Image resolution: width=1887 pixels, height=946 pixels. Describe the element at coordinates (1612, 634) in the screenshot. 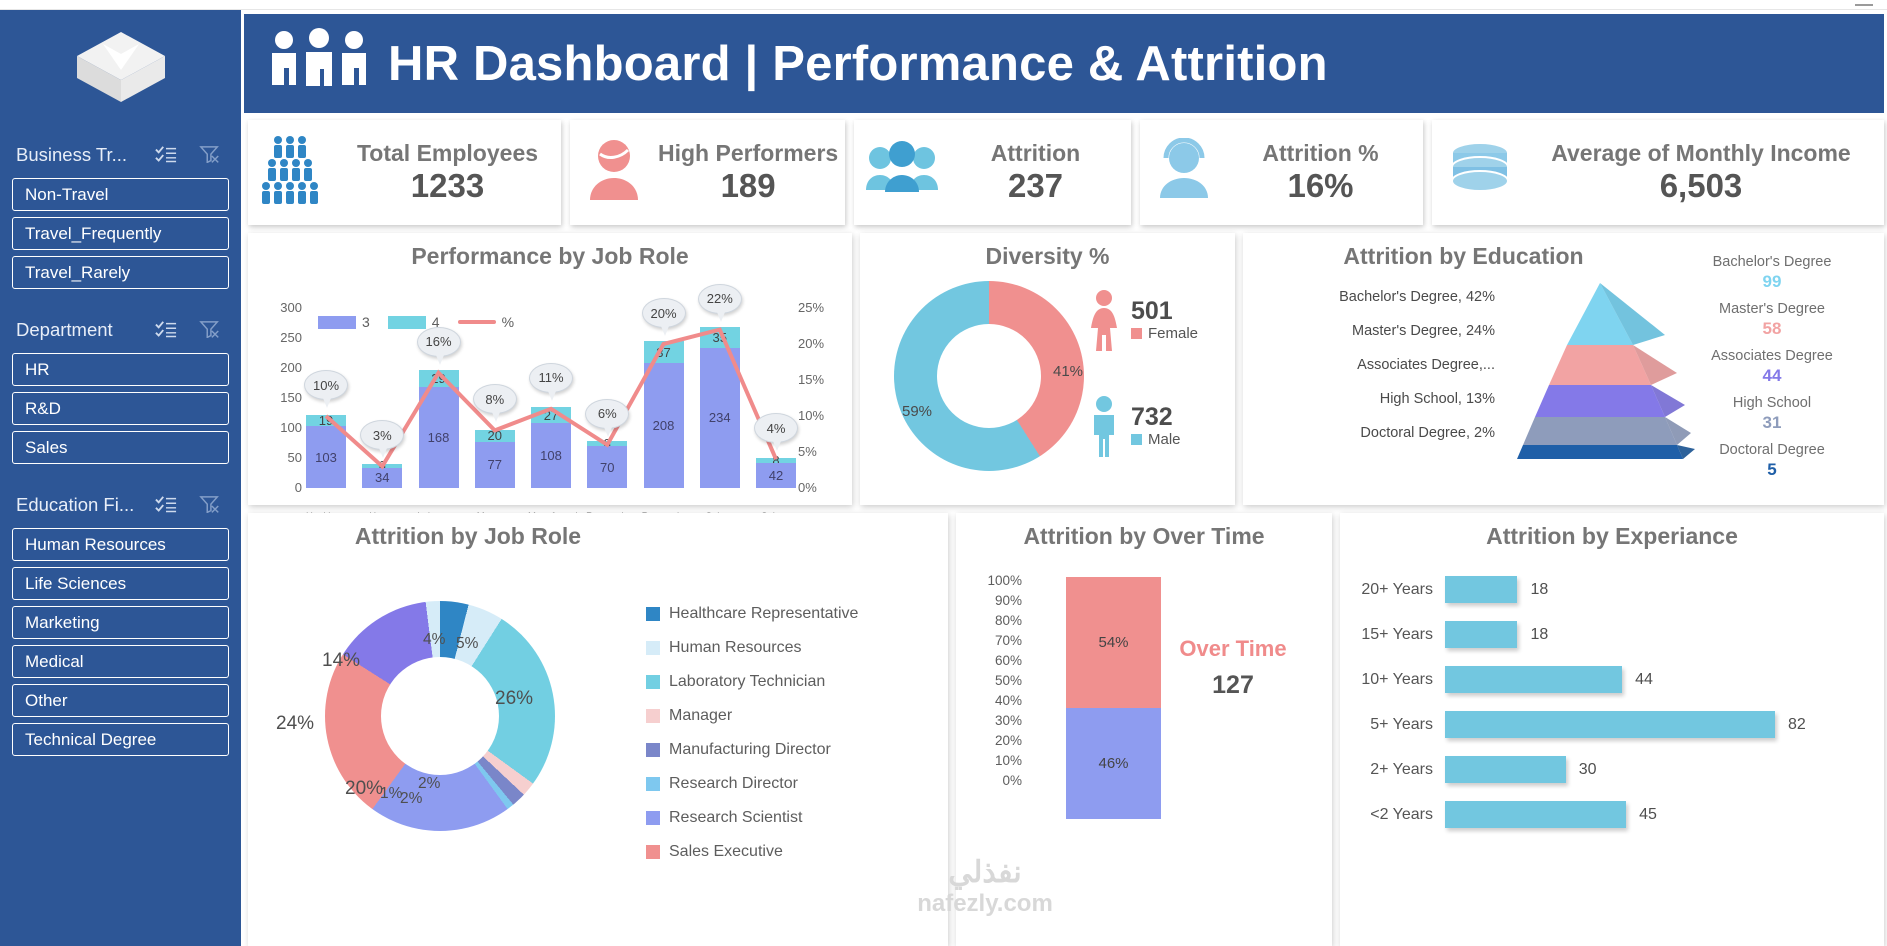

I see `bar-row: 15+ Years 18` at that location.